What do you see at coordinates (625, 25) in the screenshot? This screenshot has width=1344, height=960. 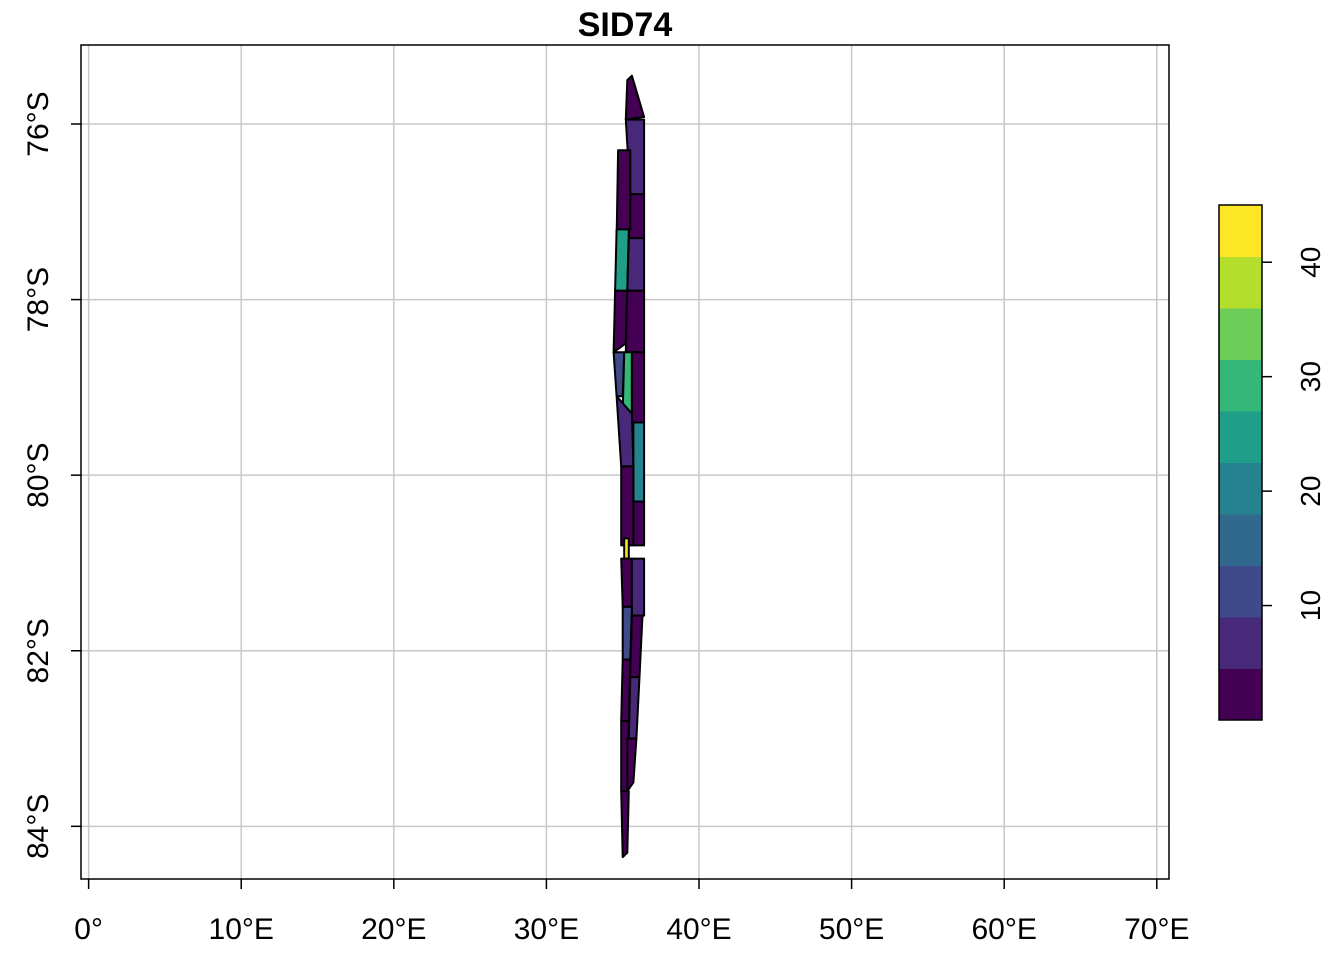 I see `map-title: SID74` at bounding box center [625, 25].